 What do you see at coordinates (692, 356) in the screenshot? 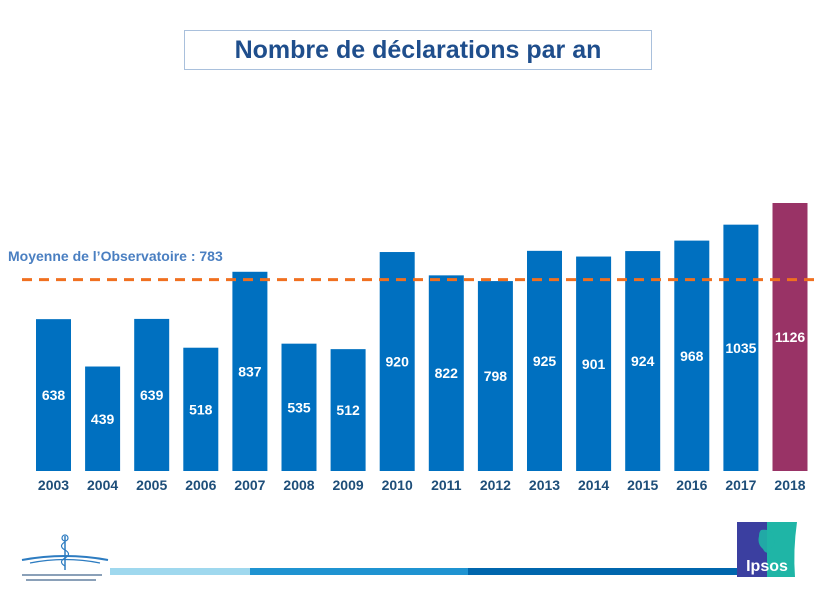
I see `bar-value-label: 968` at bounding box center [692, 356].